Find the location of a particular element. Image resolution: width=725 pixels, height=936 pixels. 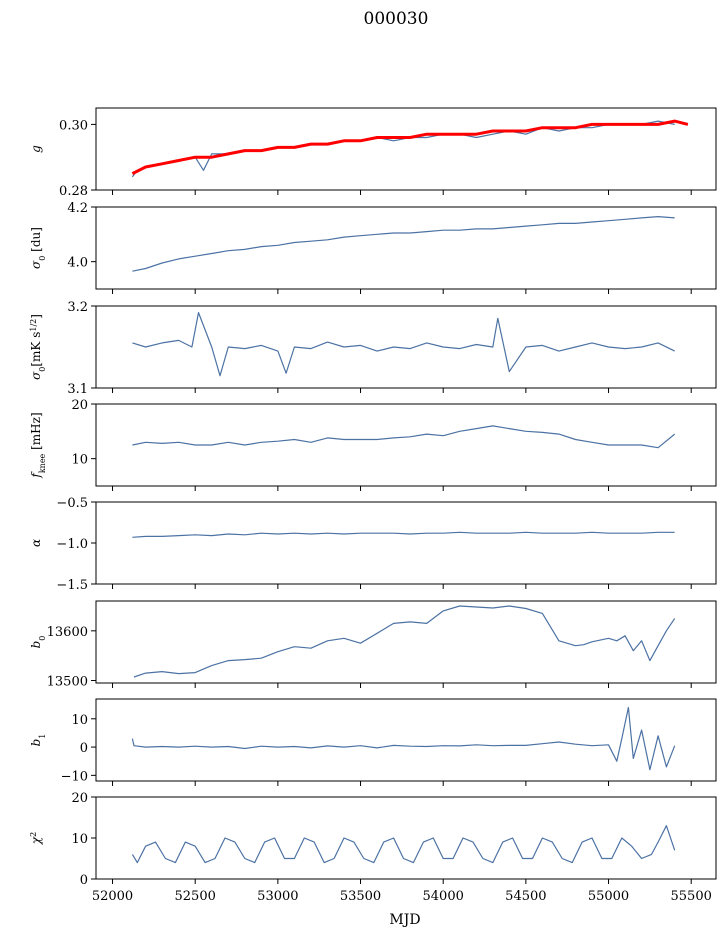

x-tick-label: 53000 is located at coordinates (277, 896).